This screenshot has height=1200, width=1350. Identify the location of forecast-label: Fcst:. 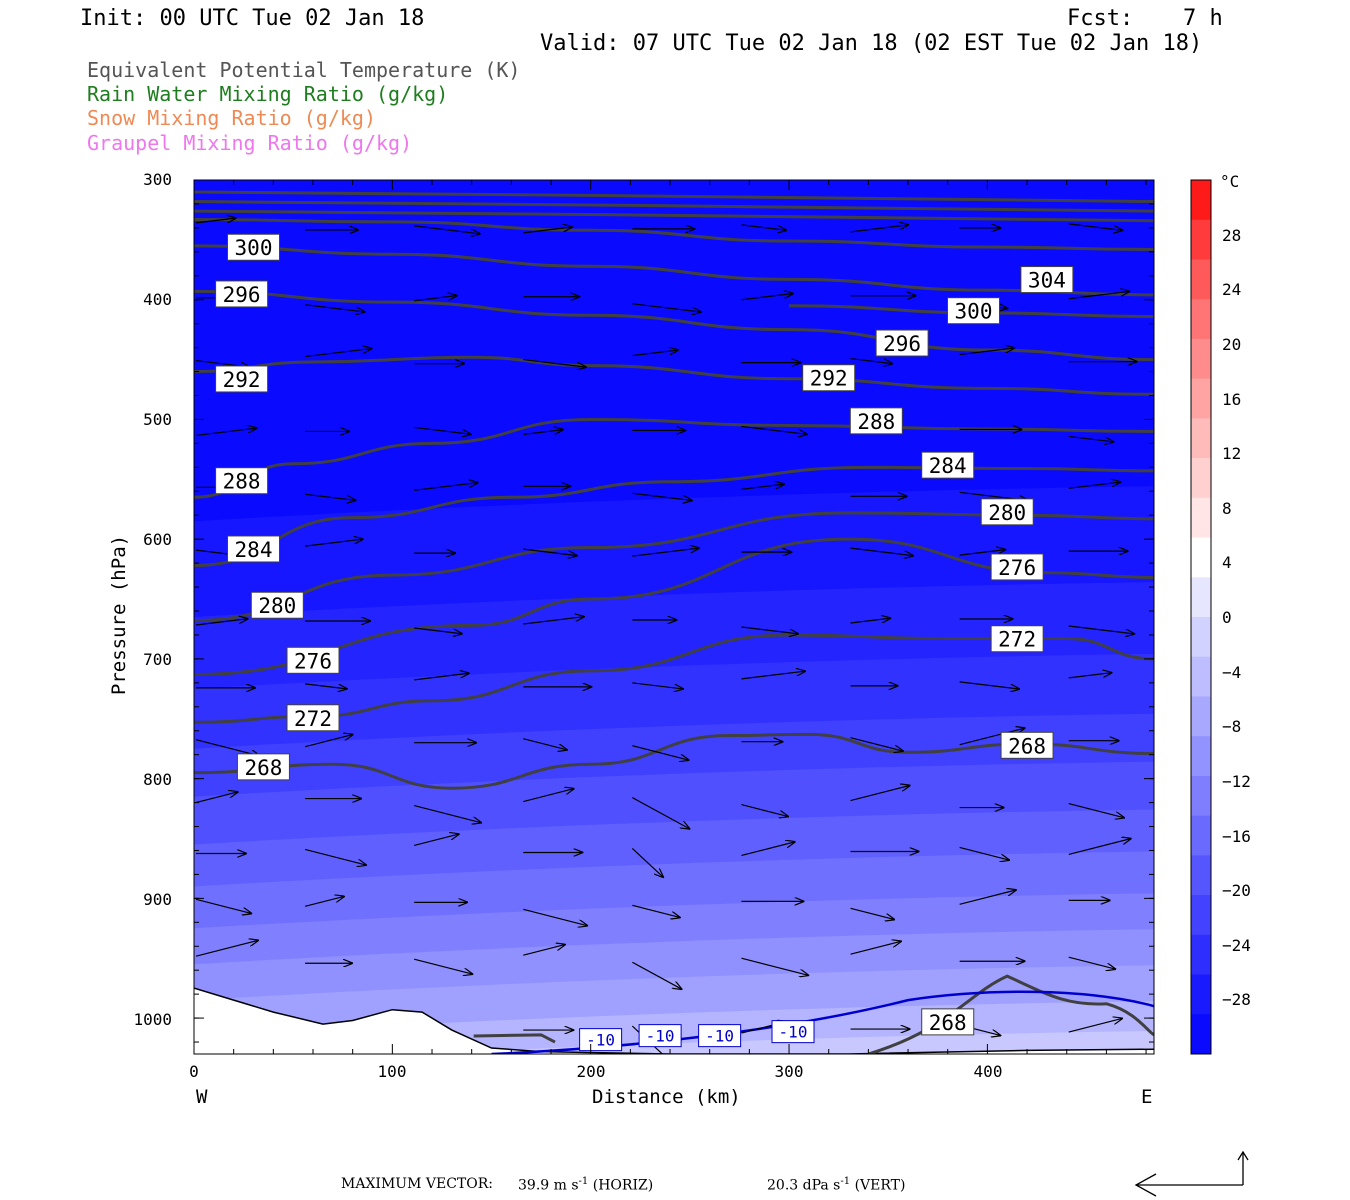
(1100, 18).